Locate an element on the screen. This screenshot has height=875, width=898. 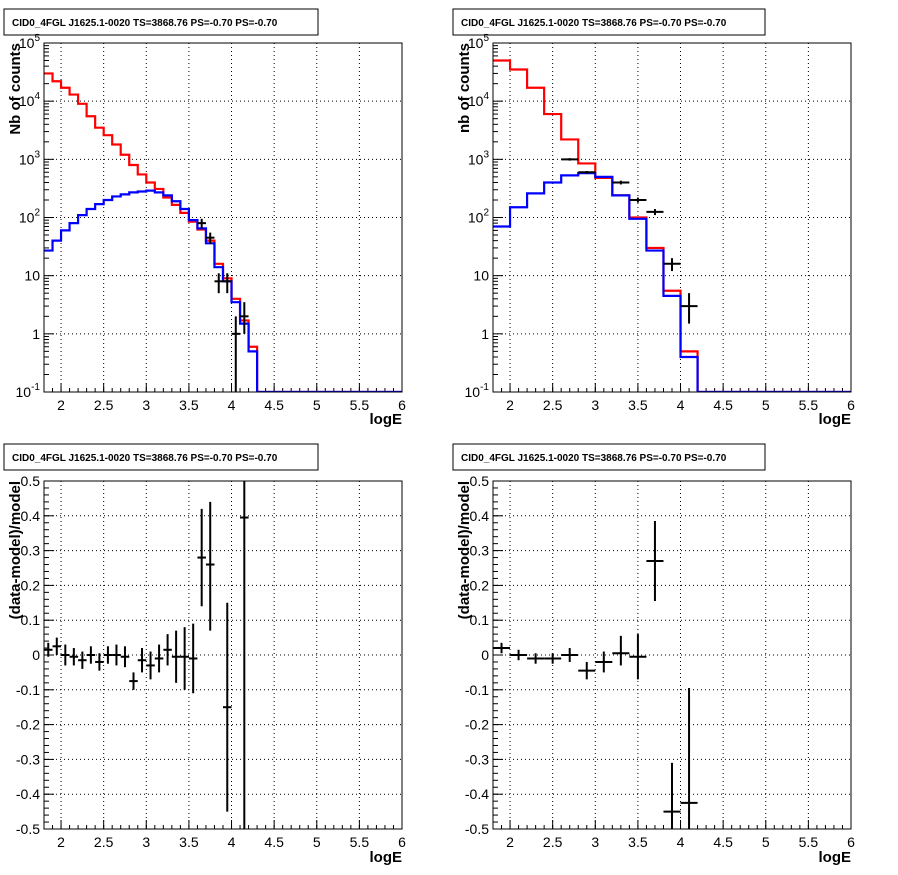
y-tick-label: 10⁵ is located at coordinates (30, 42).